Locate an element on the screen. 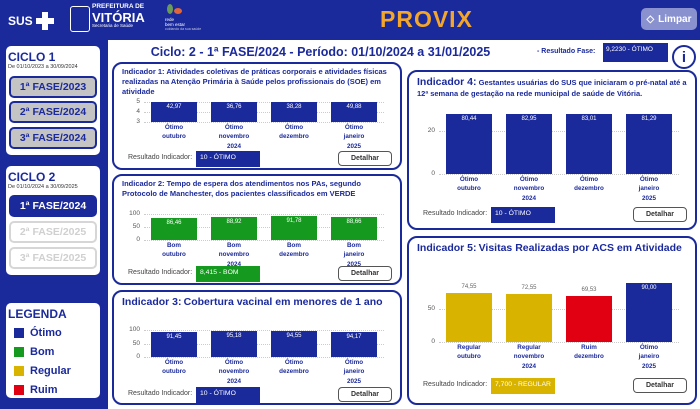 The image size is (700, 409). bar-novembro: 82,95 is located at coordinates (529, 144).